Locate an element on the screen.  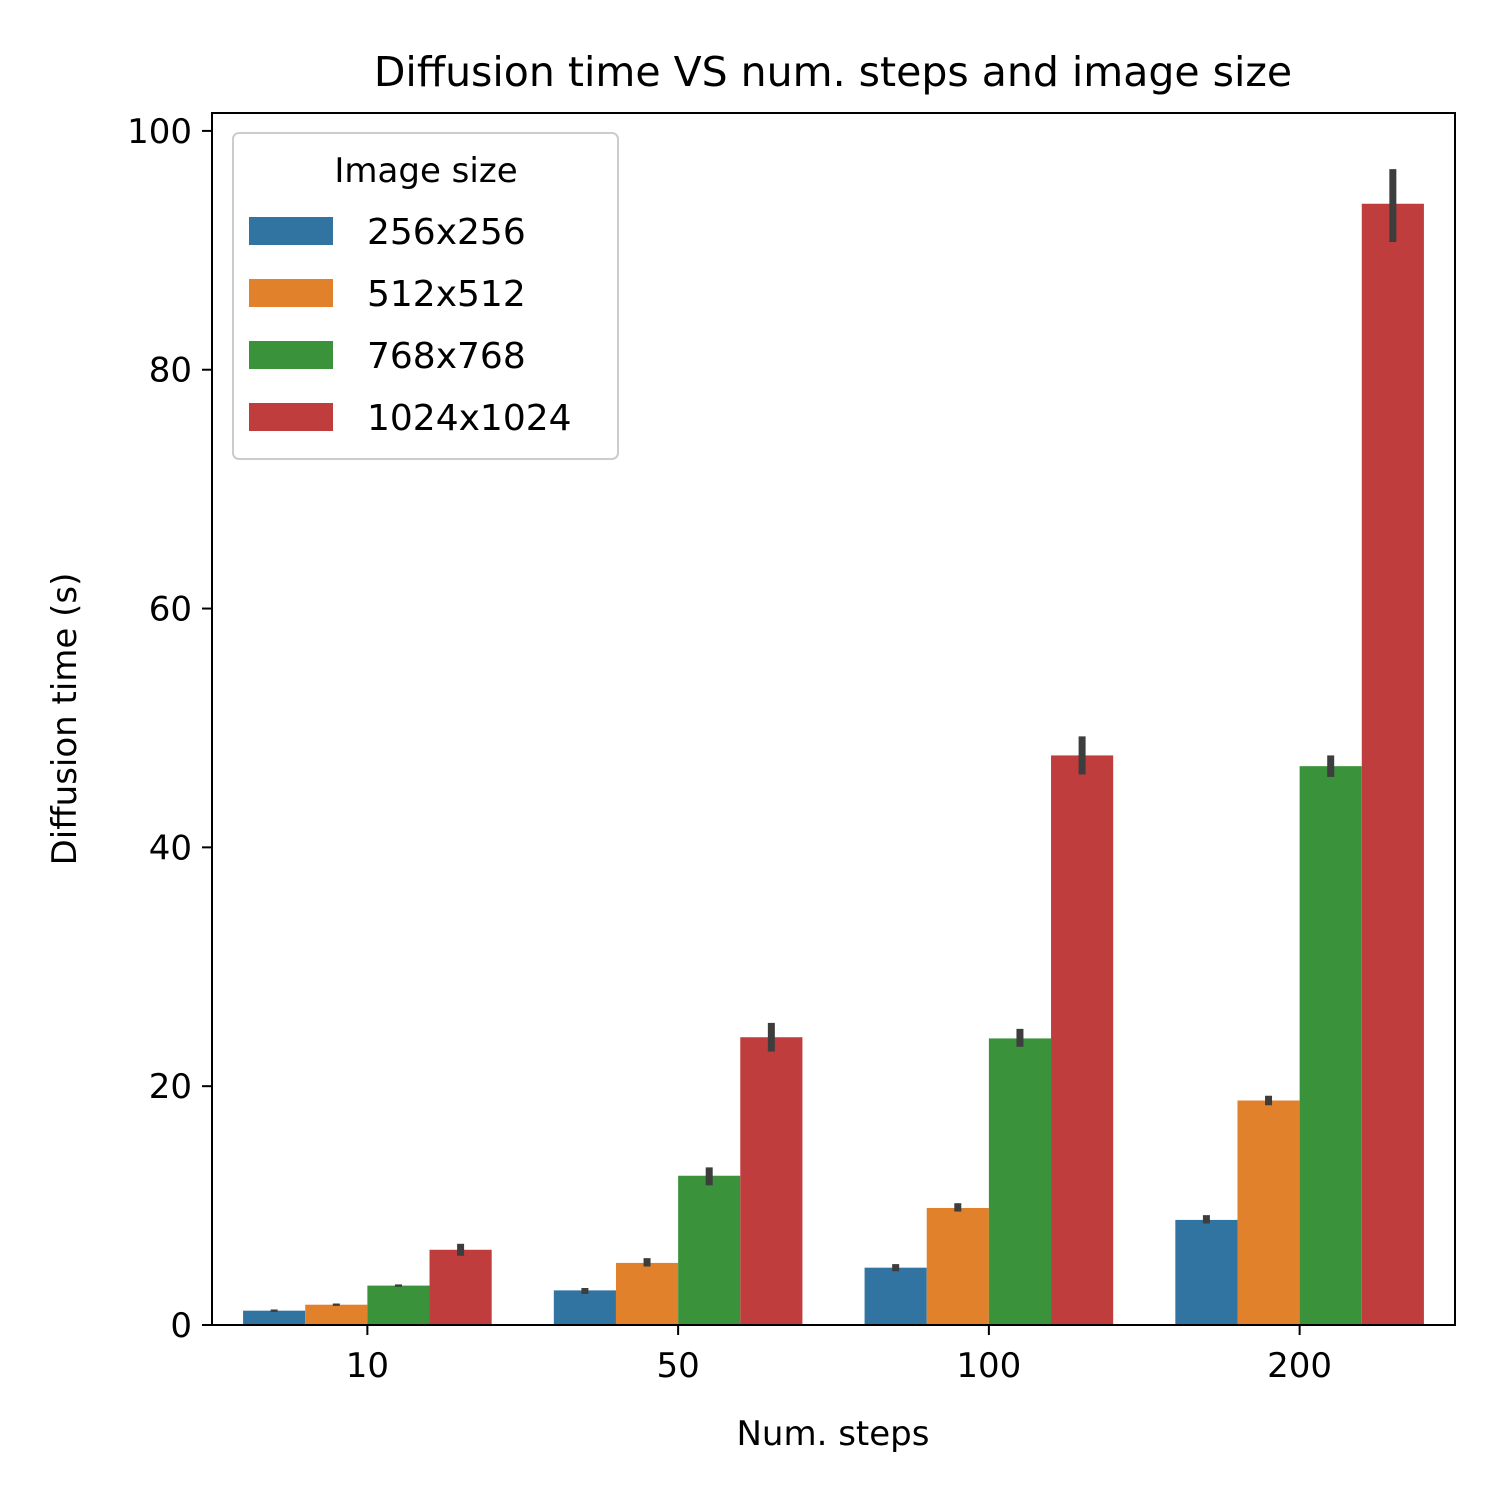
legend-label-768x768: 768x768 is located at coordinates (446, 356).